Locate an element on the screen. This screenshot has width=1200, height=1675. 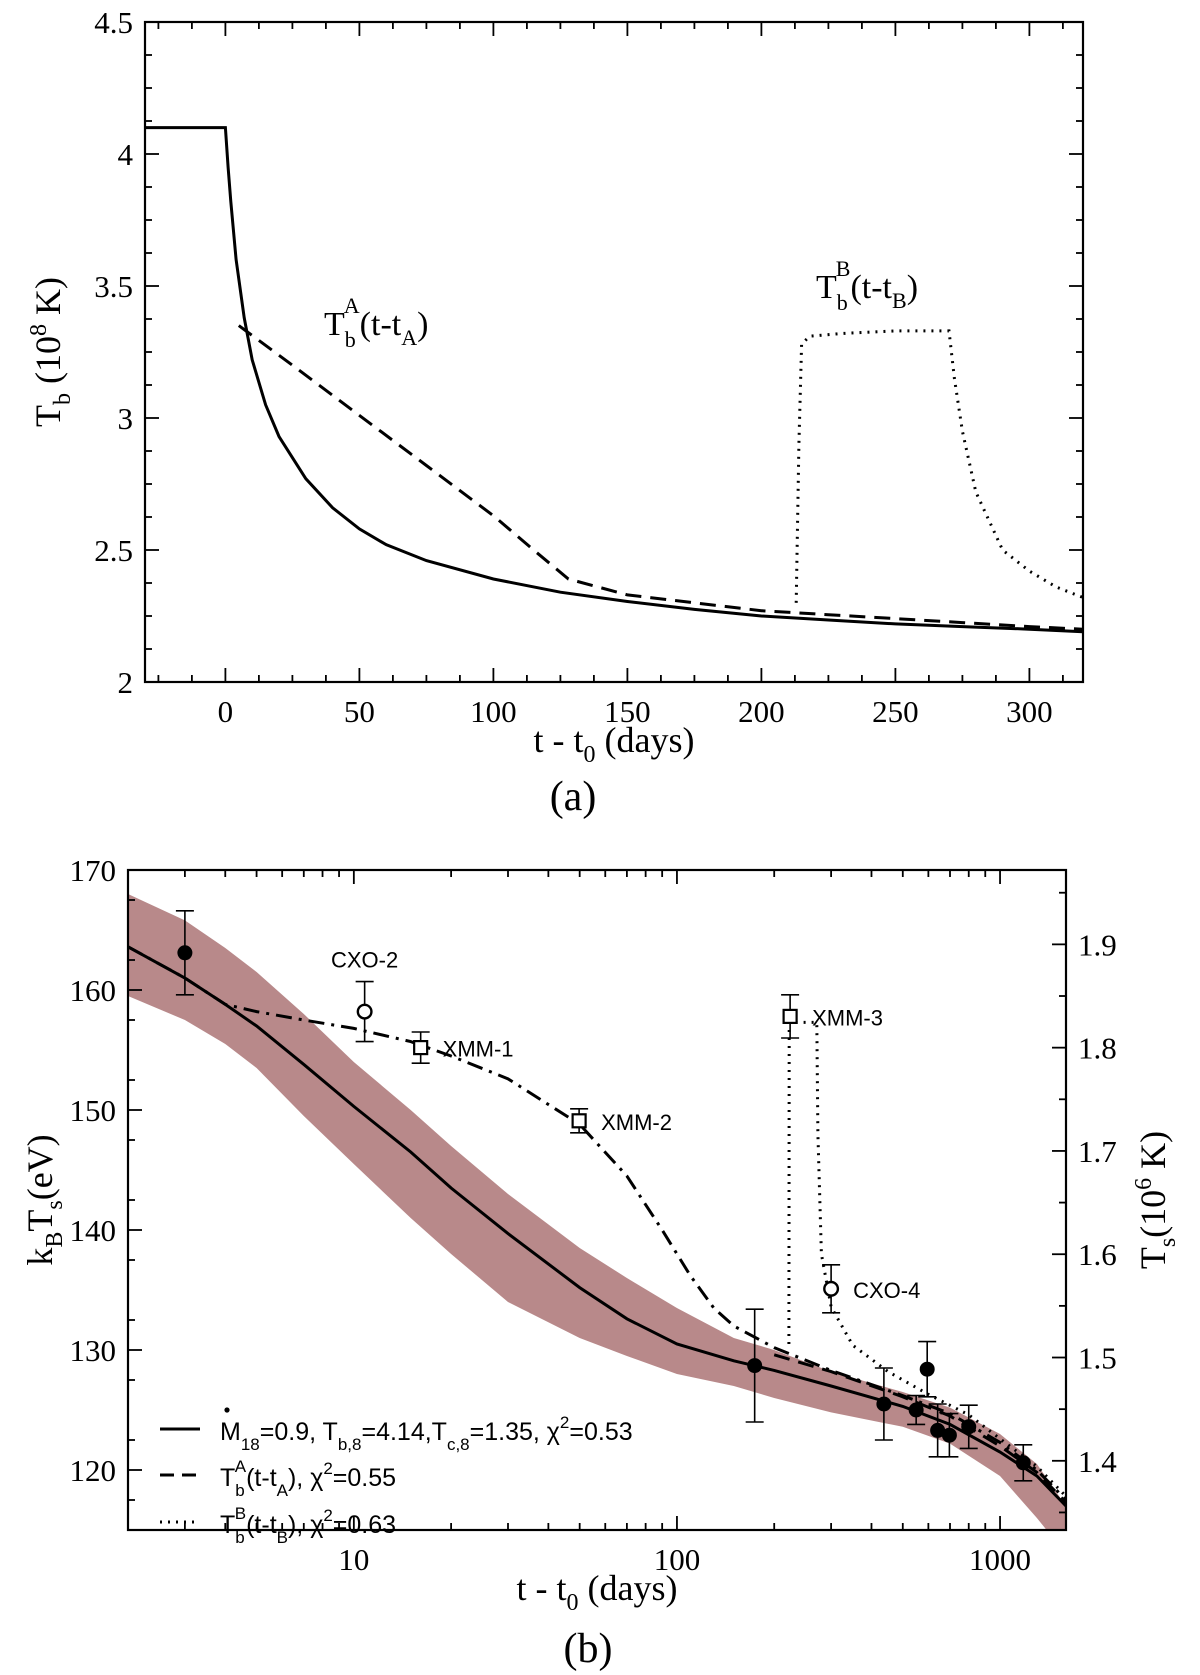
y2-tick-label: 1.4 is located at coordinates (1097, 1461).